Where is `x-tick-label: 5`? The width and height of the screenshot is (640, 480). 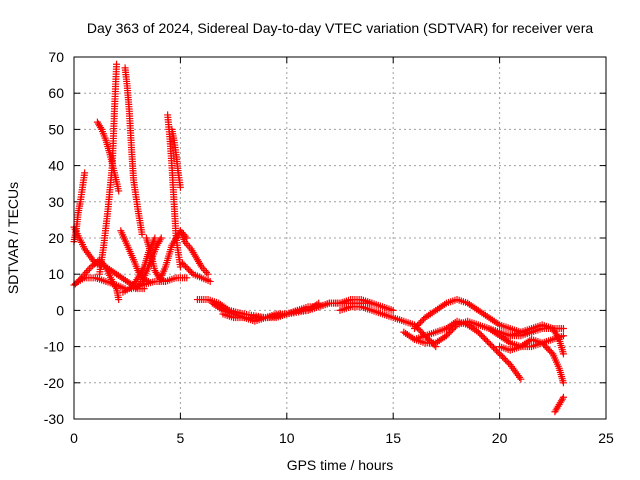 x-tick-label: 5 is located at coordinates (181, 438).